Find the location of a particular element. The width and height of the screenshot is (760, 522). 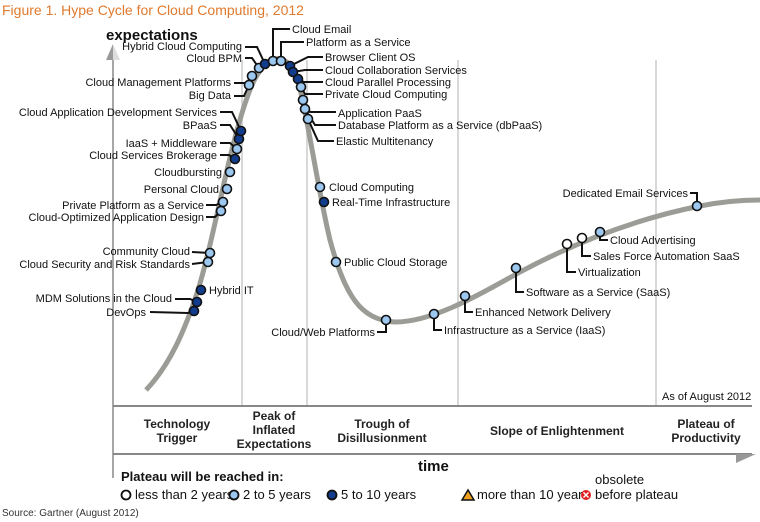

tech-label-cloud-computing: Cloud Computing is located at coordinates (371, 188).